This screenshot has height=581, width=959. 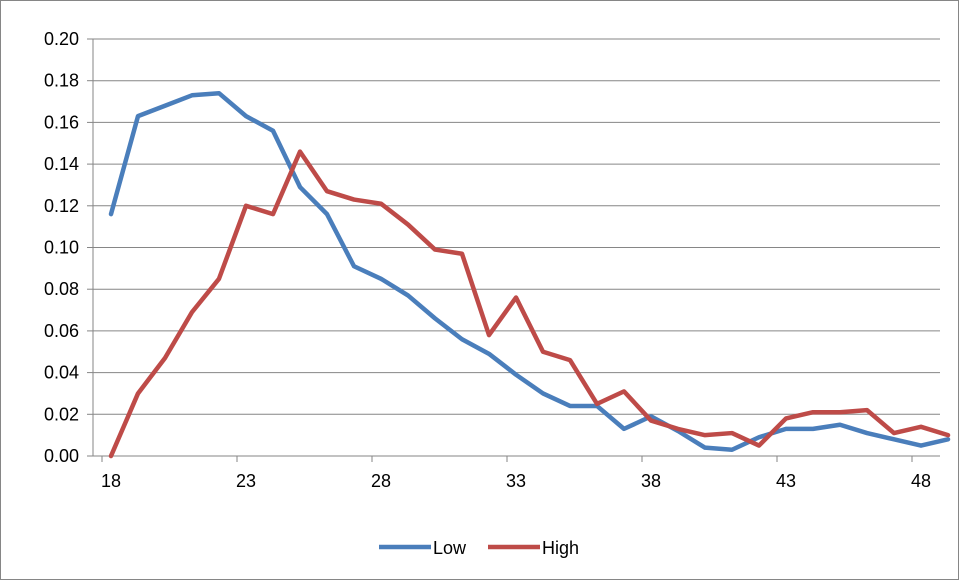 I want to click on x-tick-label: 18, so click(x=111, y=481).